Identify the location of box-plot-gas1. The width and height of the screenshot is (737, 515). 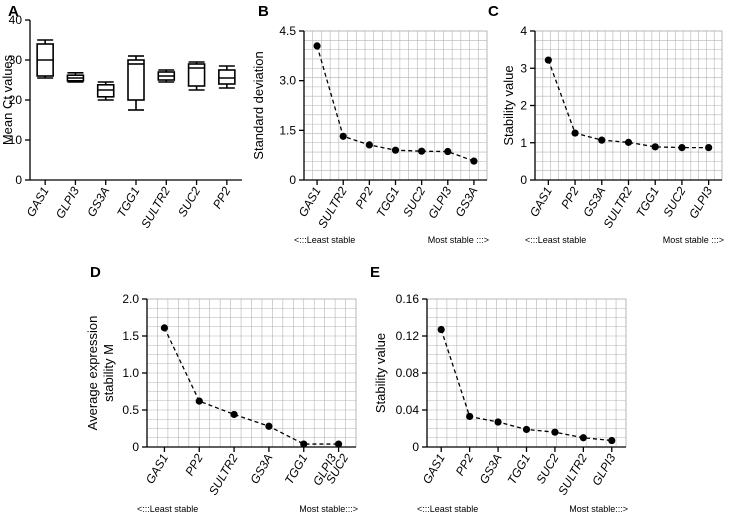
(45, 59).